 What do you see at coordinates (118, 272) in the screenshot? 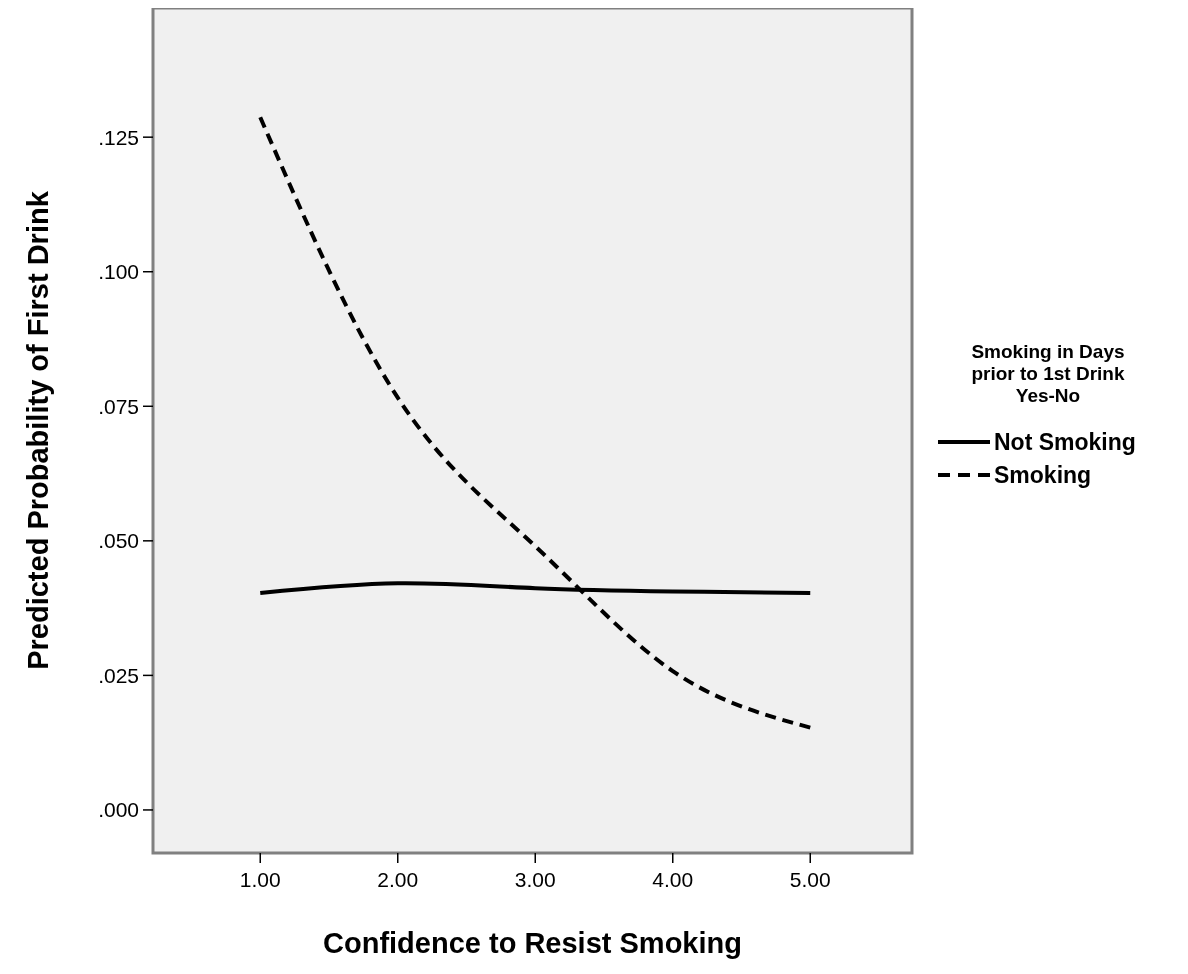
I see `y-tick-label: .100` at bounding box center [118, 272].